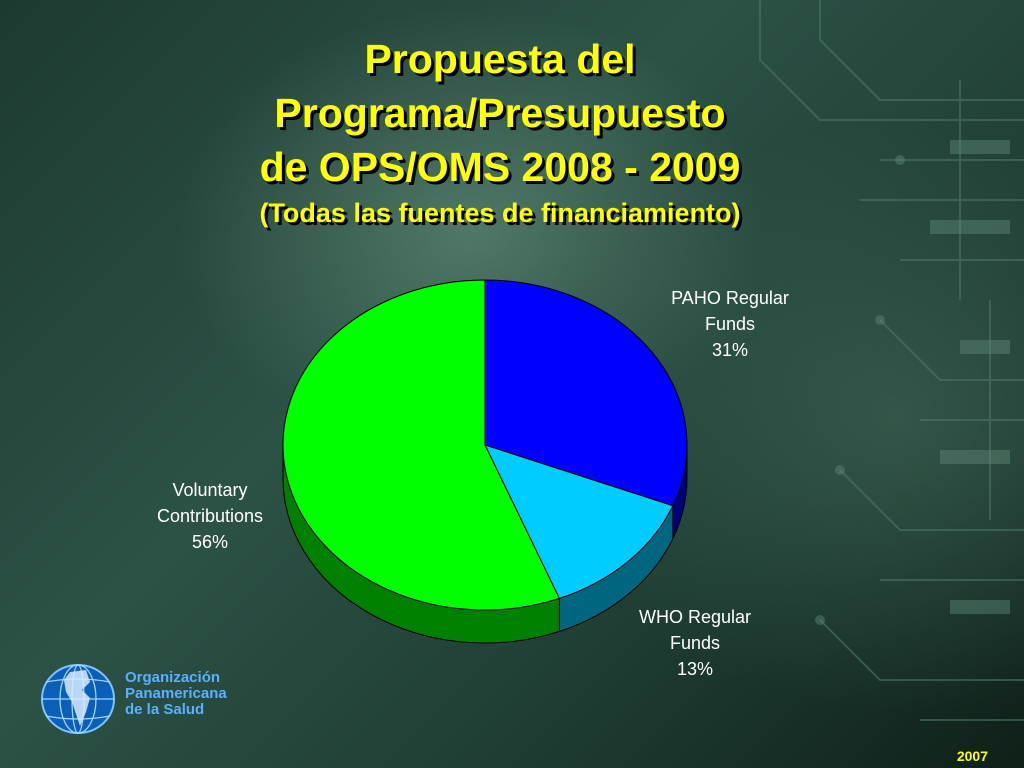 This screenshot has width=1024, height=768. Describe the element at coordinates (972, 756) in the screenshot. I see `footer-year: 2007` at that location.